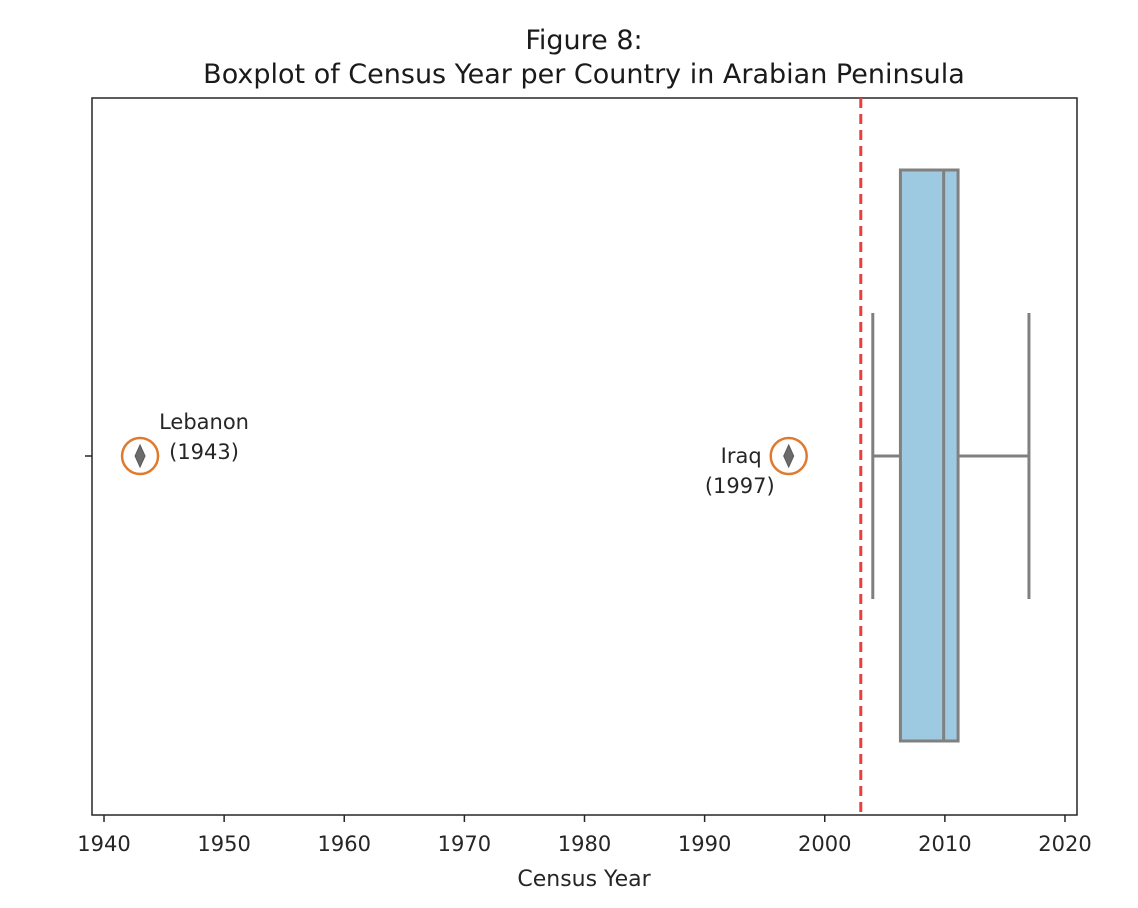 This screenshot has height=908, width=1138. What do you see at coordinates (824, 844) in the screenshot?
I see `x-tick-label: 2000` at bounding box center [824, 844].